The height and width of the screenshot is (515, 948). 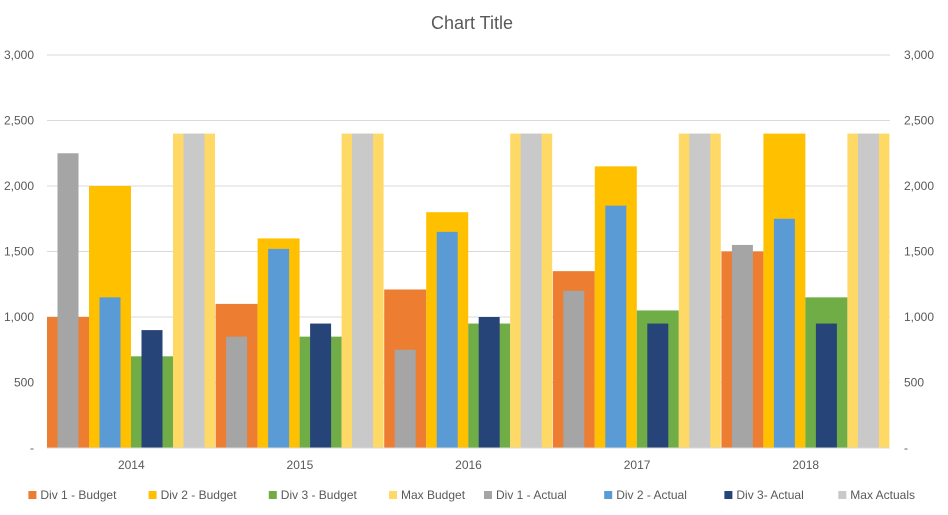 I want to click on secondary-y-tick-label: 3,000, so click(x=919, y=55).